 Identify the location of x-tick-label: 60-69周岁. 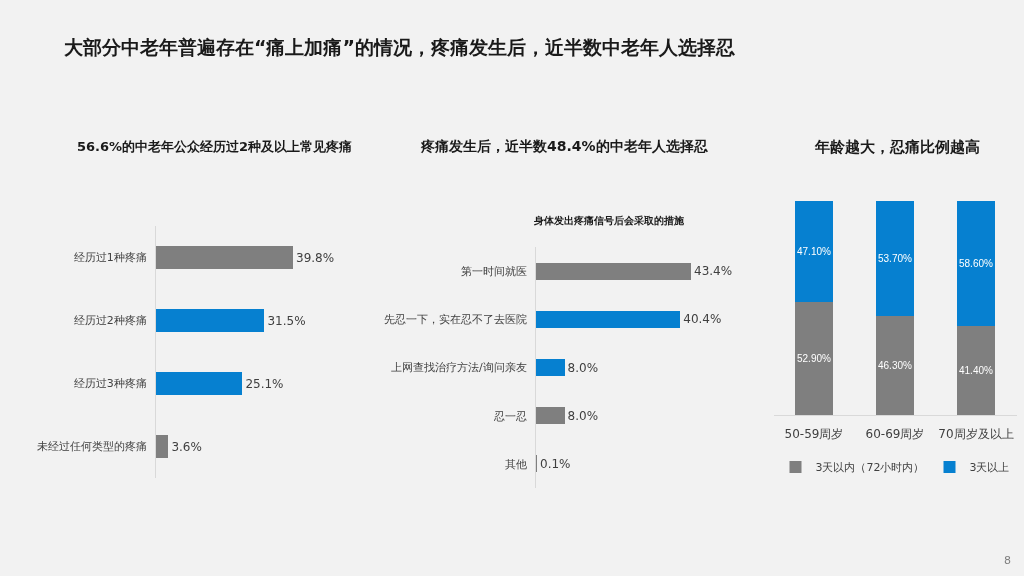
(895, 434).